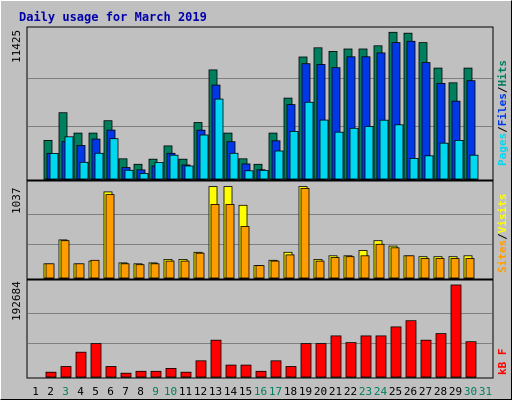 This screenshot has height=401, width=512. Describe the element at coordinates (170, 391) in the screenshot. I see `day-label-10: 10` at that location.